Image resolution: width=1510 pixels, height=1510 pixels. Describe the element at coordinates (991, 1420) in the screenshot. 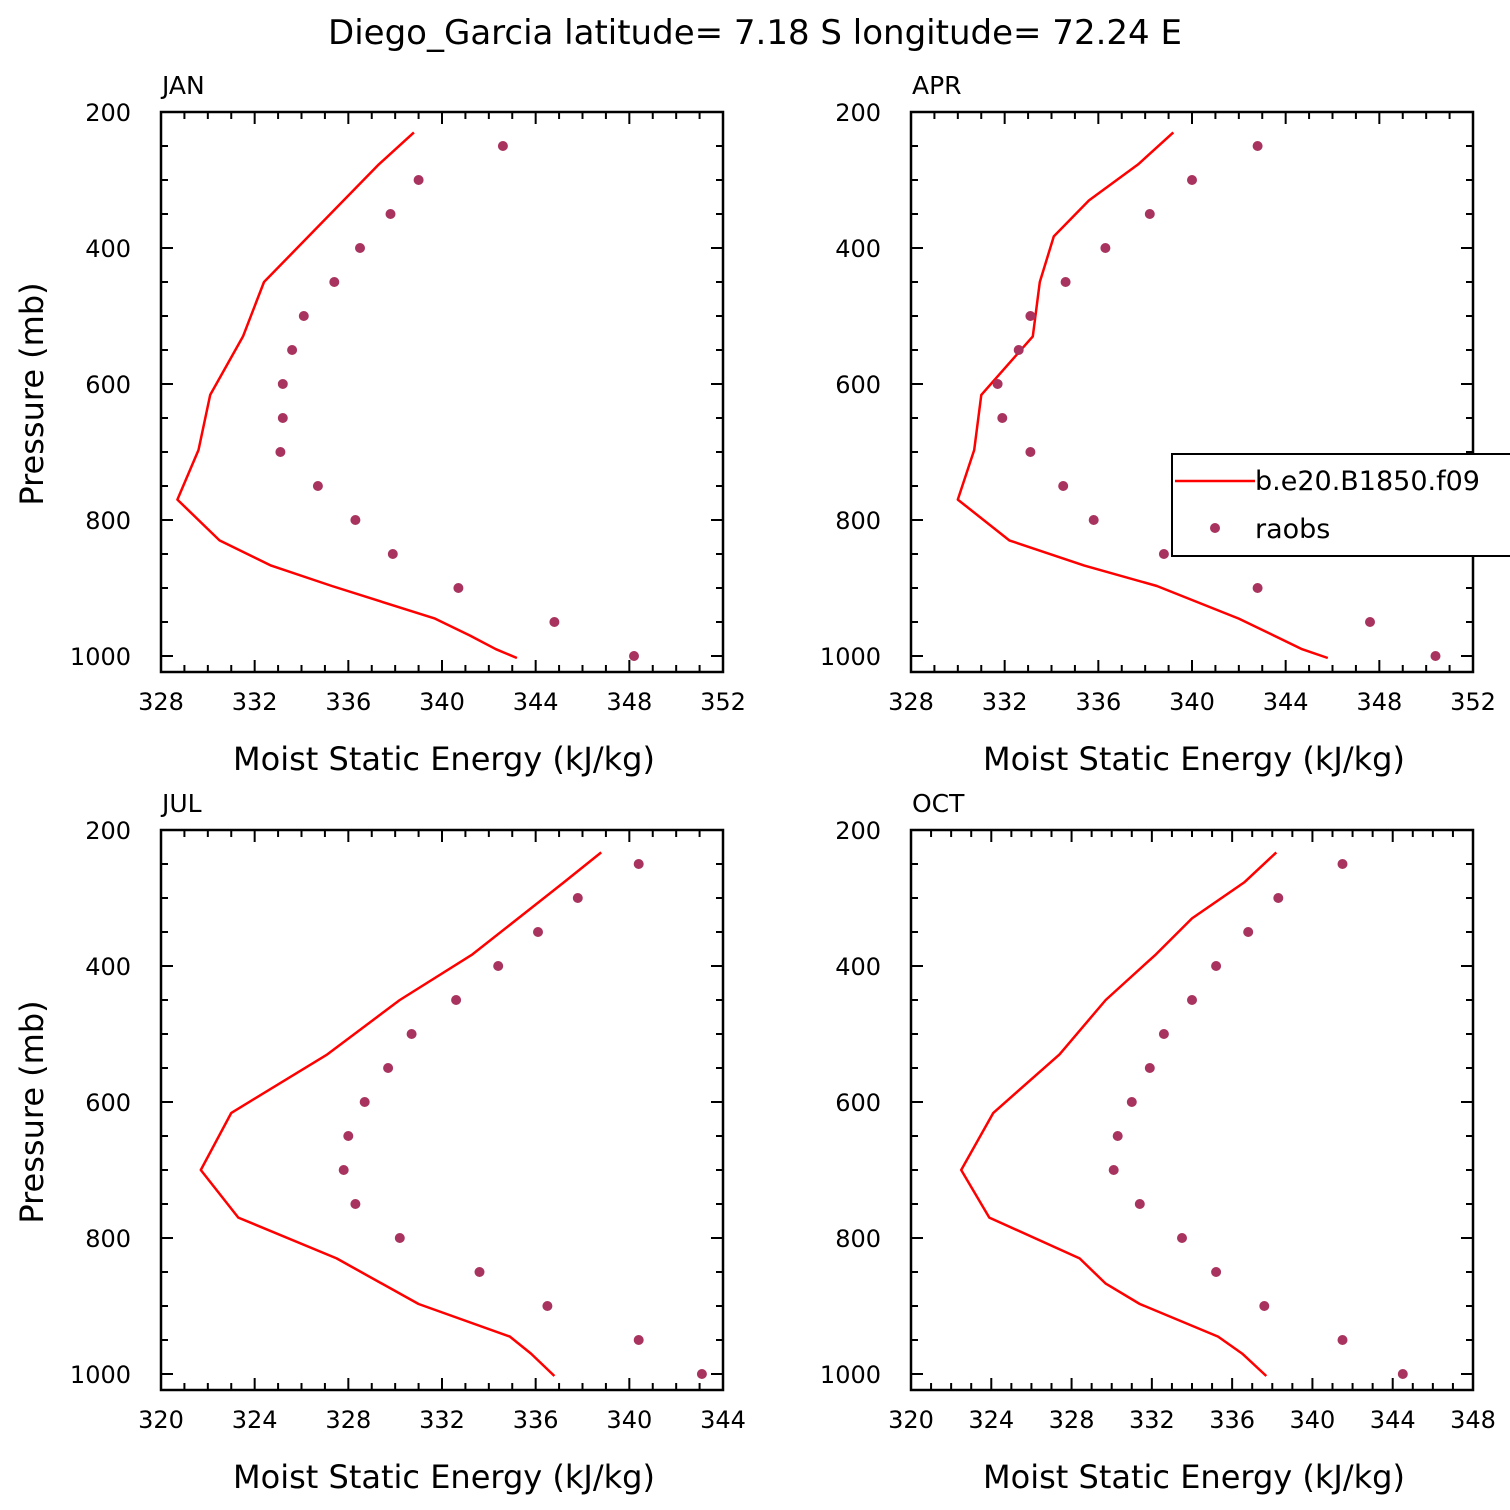

I see `x-tick-label: 324` at that location.